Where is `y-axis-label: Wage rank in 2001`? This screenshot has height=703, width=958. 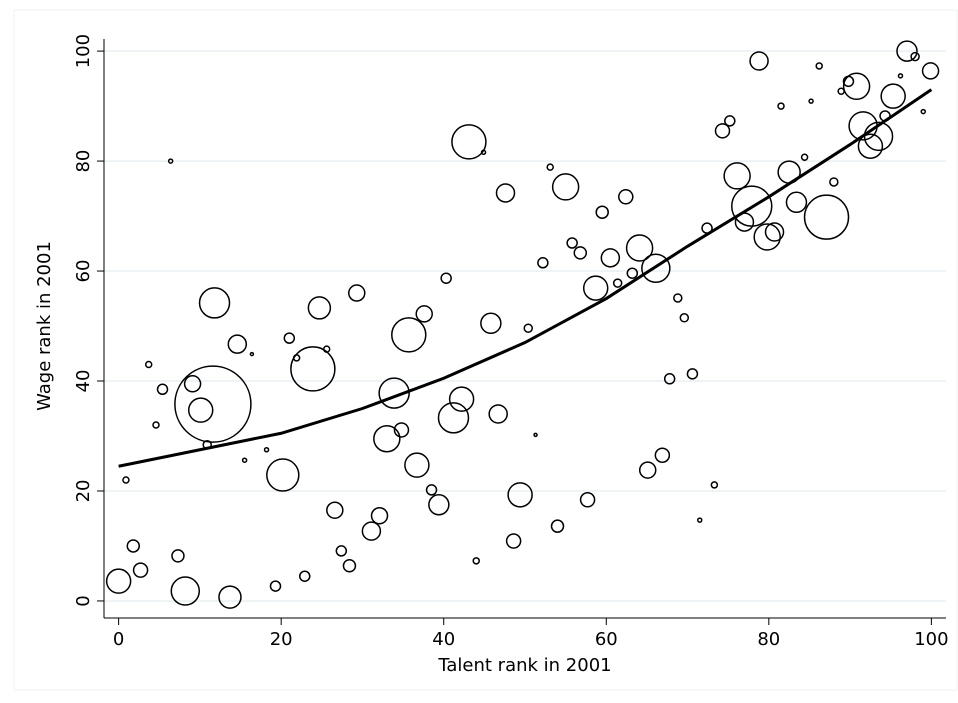
y-axis-label: Wage rank in 2001 is located at coordinates (44, 326).